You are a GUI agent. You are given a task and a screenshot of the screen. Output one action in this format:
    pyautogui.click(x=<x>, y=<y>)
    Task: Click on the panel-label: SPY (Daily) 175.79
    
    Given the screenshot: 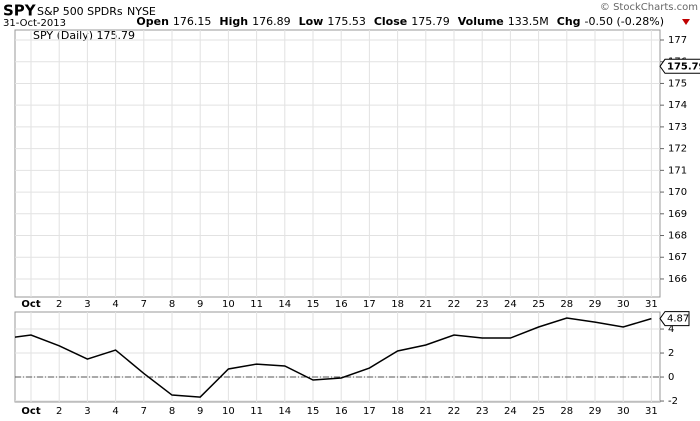 What is the action you would take?
    pyautogui.click(x=84, y=35)
    